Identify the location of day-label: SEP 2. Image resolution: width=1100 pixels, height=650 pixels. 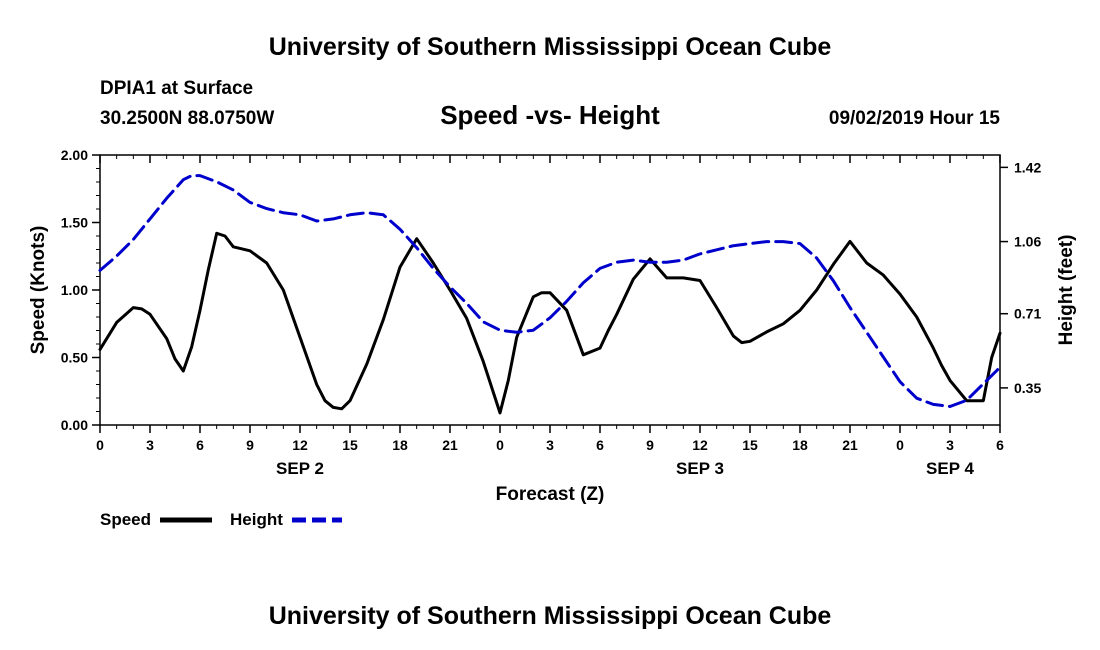
(300, 468).